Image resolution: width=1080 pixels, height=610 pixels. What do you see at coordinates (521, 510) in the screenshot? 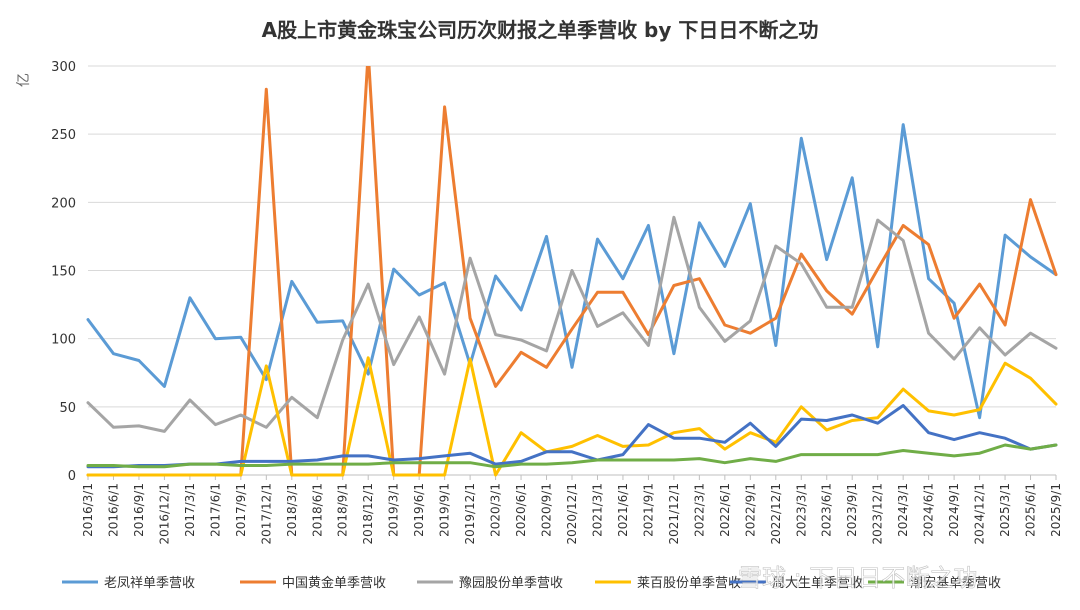
I see `x-tick-label: 2020/6/1` at bounding box center [521, 510].